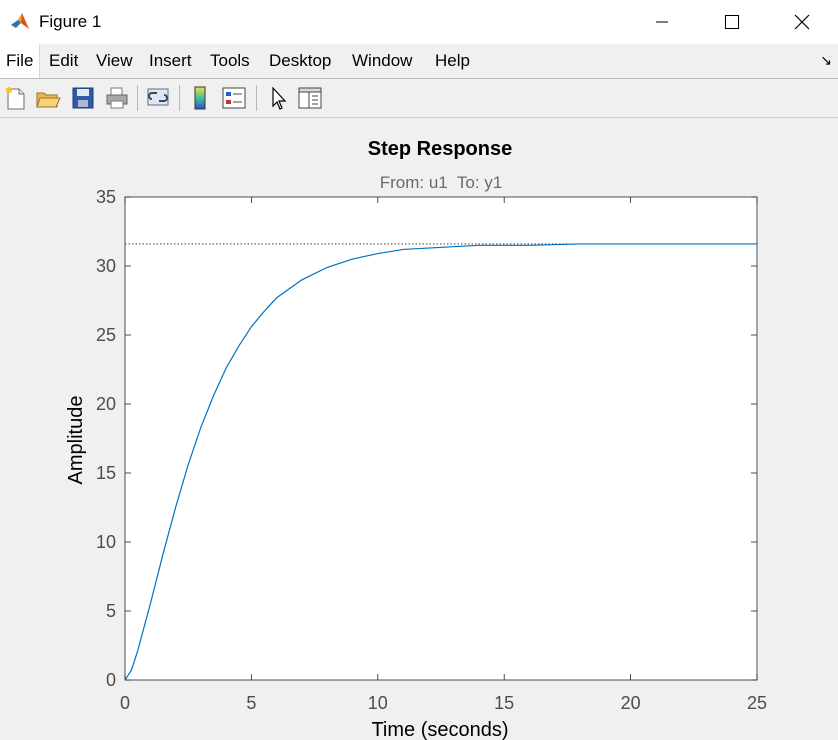 The width and height of the screenshot is (838, 740). Describe the element at coordinates (441, 182) in the screenshot. I see `chart-subtitle: From: u1 To: y1` at that location.